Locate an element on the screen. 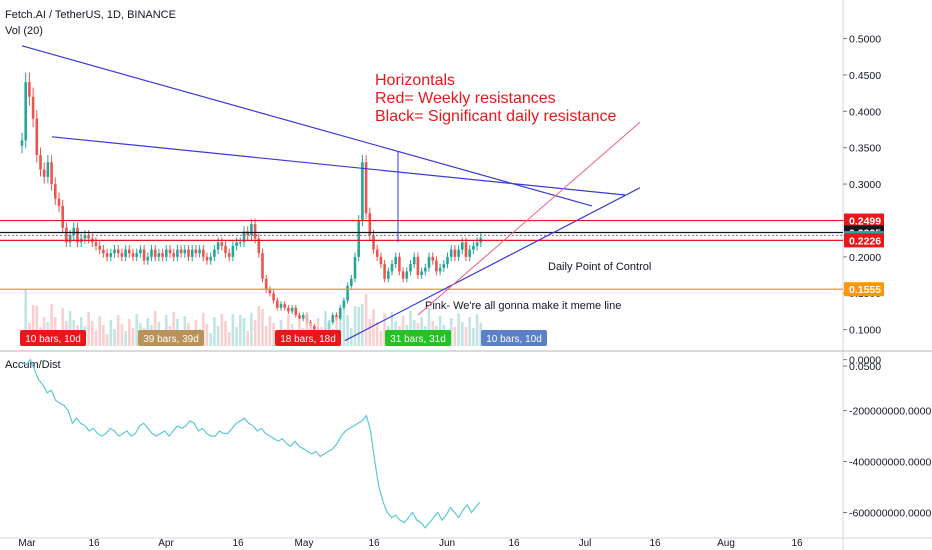 This screenshot has height=550, width=932. annotation-black: Black= Significant daily resistance is located at coordinates (496, 116).